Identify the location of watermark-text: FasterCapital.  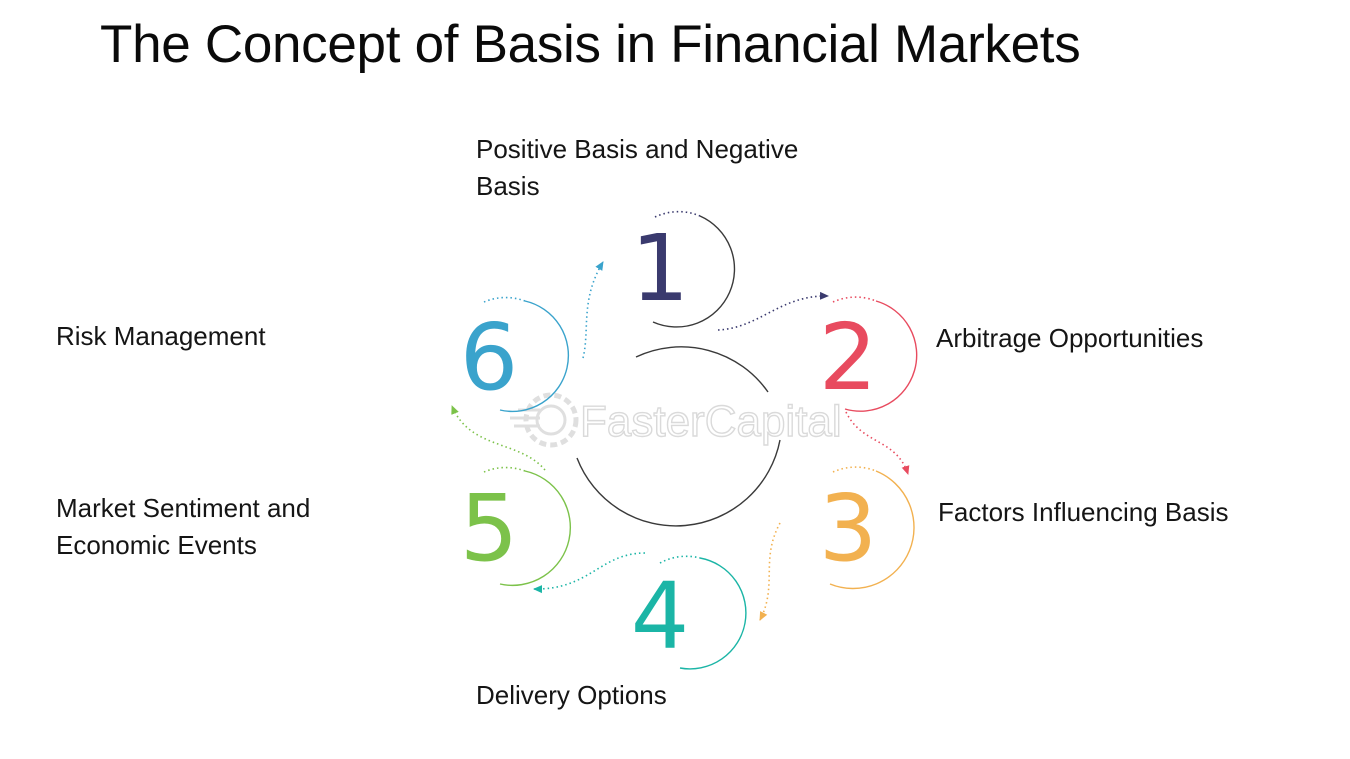
(711, 421).